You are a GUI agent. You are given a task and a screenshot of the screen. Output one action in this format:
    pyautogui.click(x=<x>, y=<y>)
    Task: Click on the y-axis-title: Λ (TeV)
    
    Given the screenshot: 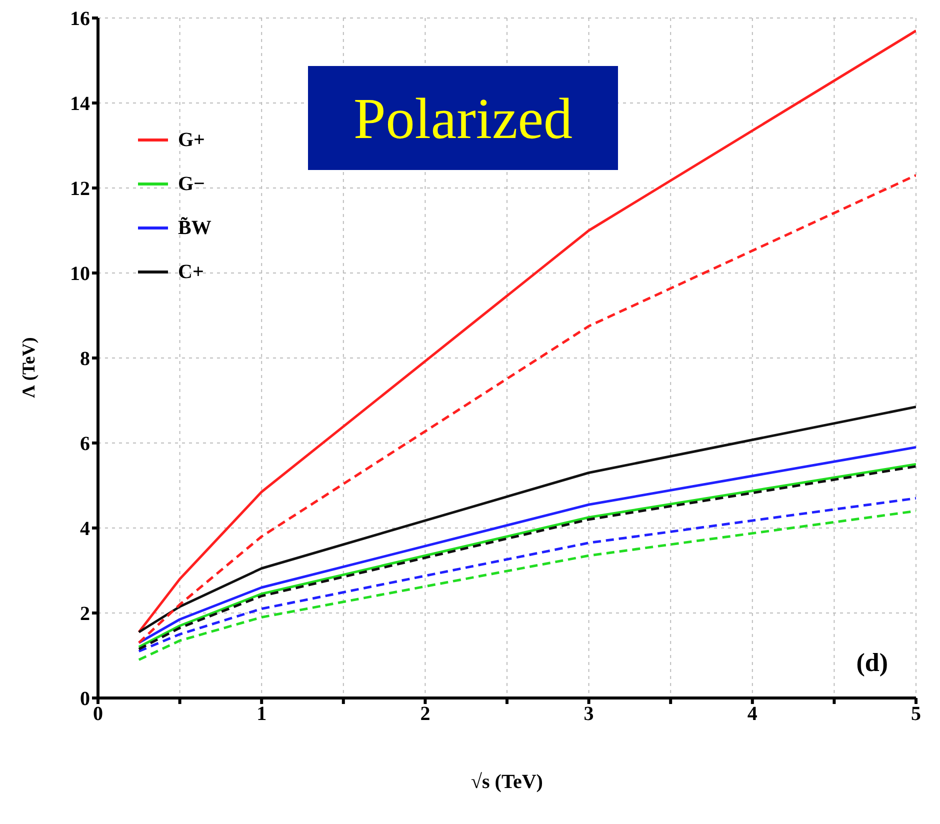 What is the action you would take?
    pyautogui.click(x=28, y=367)
    